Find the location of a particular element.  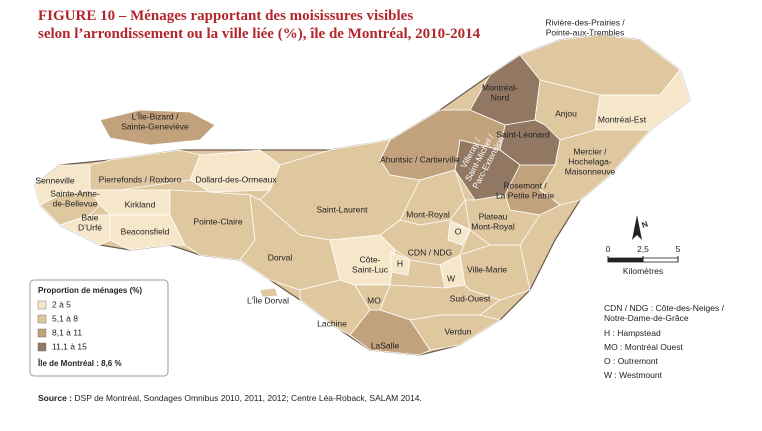

north-arrow: N is located at coordinates (640, 227).